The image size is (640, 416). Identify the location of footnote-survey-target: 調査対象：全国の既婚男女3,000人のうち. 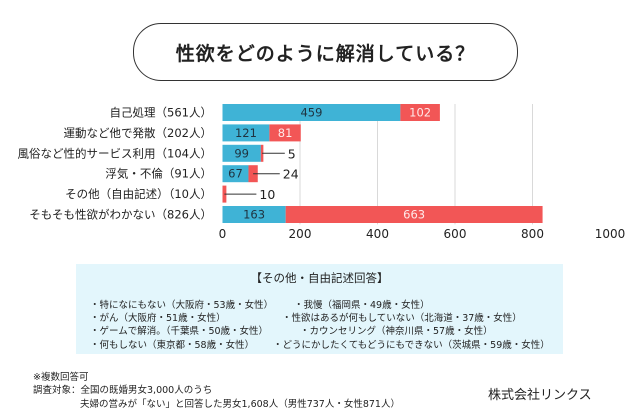
(123, 390).